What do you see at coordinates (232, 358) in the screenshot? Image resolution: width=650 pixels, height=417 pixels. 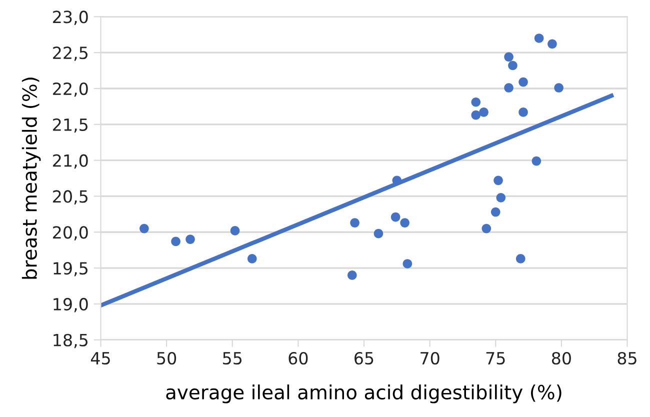 I see `x-tick-label: 55` at bounding box center [232, 358].